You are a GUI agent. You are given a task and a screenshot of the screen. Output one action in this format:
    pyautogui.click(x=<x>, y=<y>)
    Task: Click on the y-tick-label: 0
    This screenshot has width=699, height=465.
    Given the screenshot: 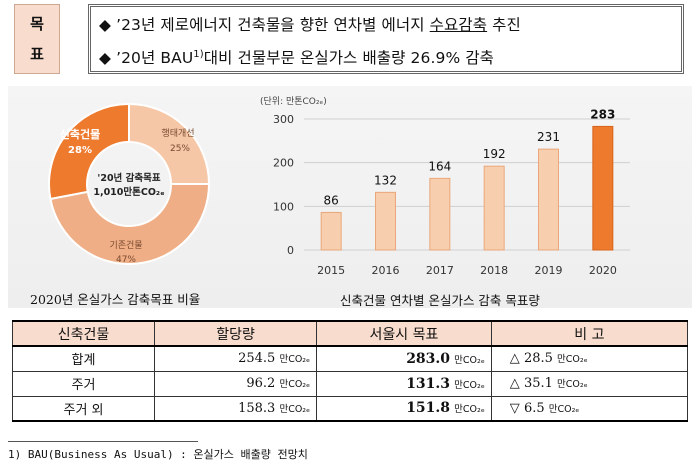 What is the action you would take?
    pyautogui.click(x=290, y=250)
    